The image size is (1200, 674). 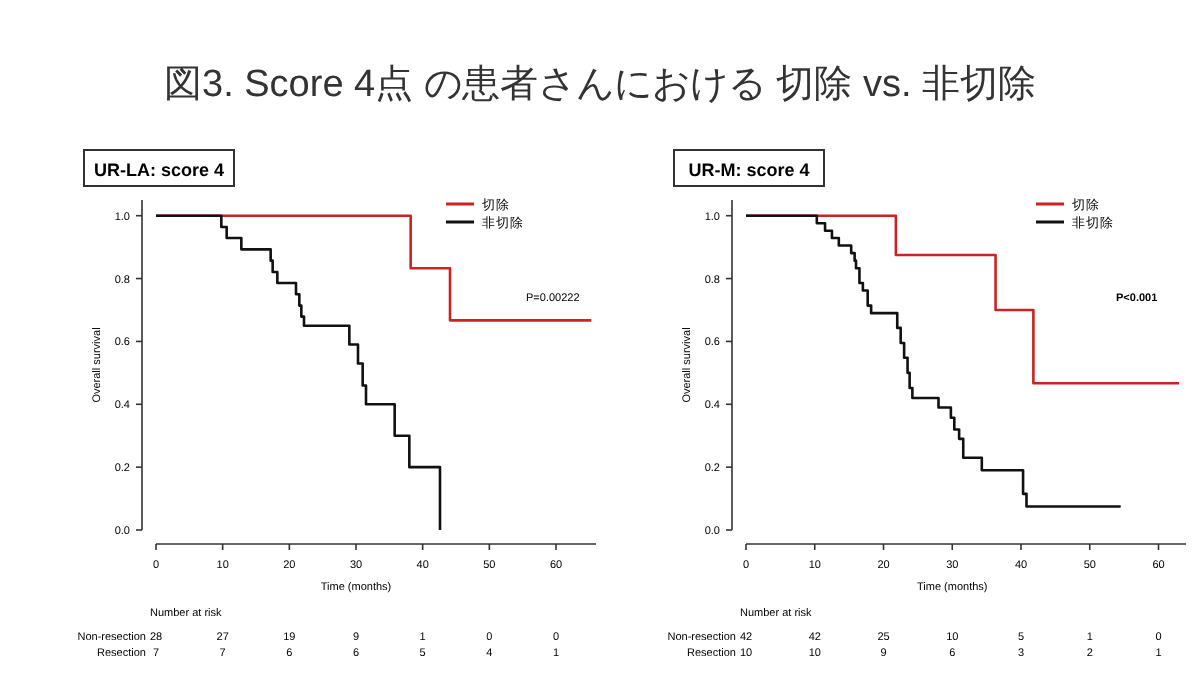 I want to click on chart-subtitle: UR-LA: score 4, so click(x=159, y=170).